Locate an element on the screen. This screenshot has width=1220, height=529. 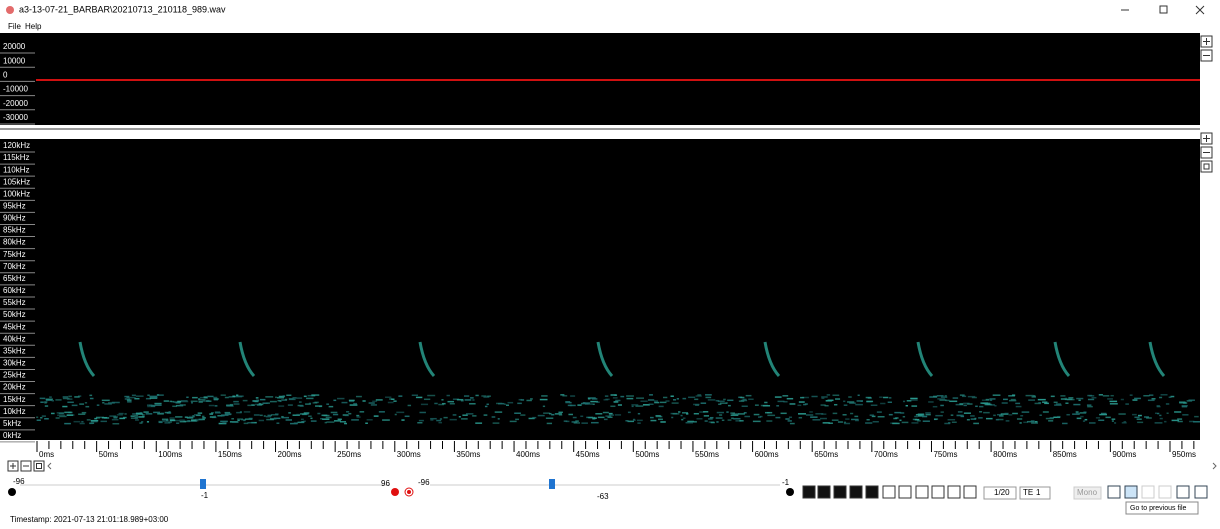
zoom-fit-spec is located at coordinates (1206, 166).